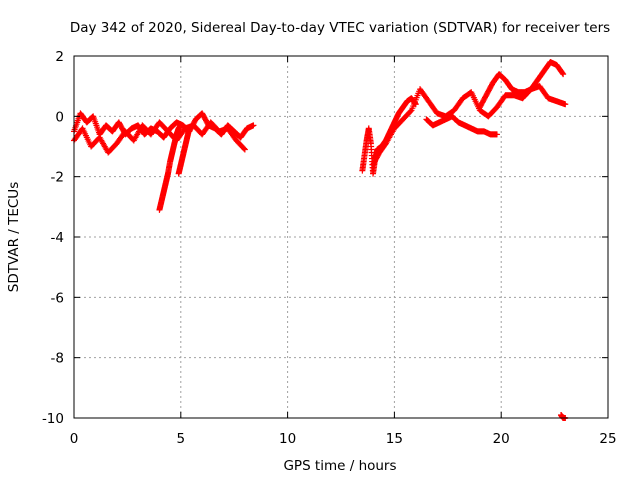 Image resolution: width=640 pixels, height=480 pixels. Describe the element at coordinates (57, 359) in the screenshot. I see `y-tick-label: -8` at that location.